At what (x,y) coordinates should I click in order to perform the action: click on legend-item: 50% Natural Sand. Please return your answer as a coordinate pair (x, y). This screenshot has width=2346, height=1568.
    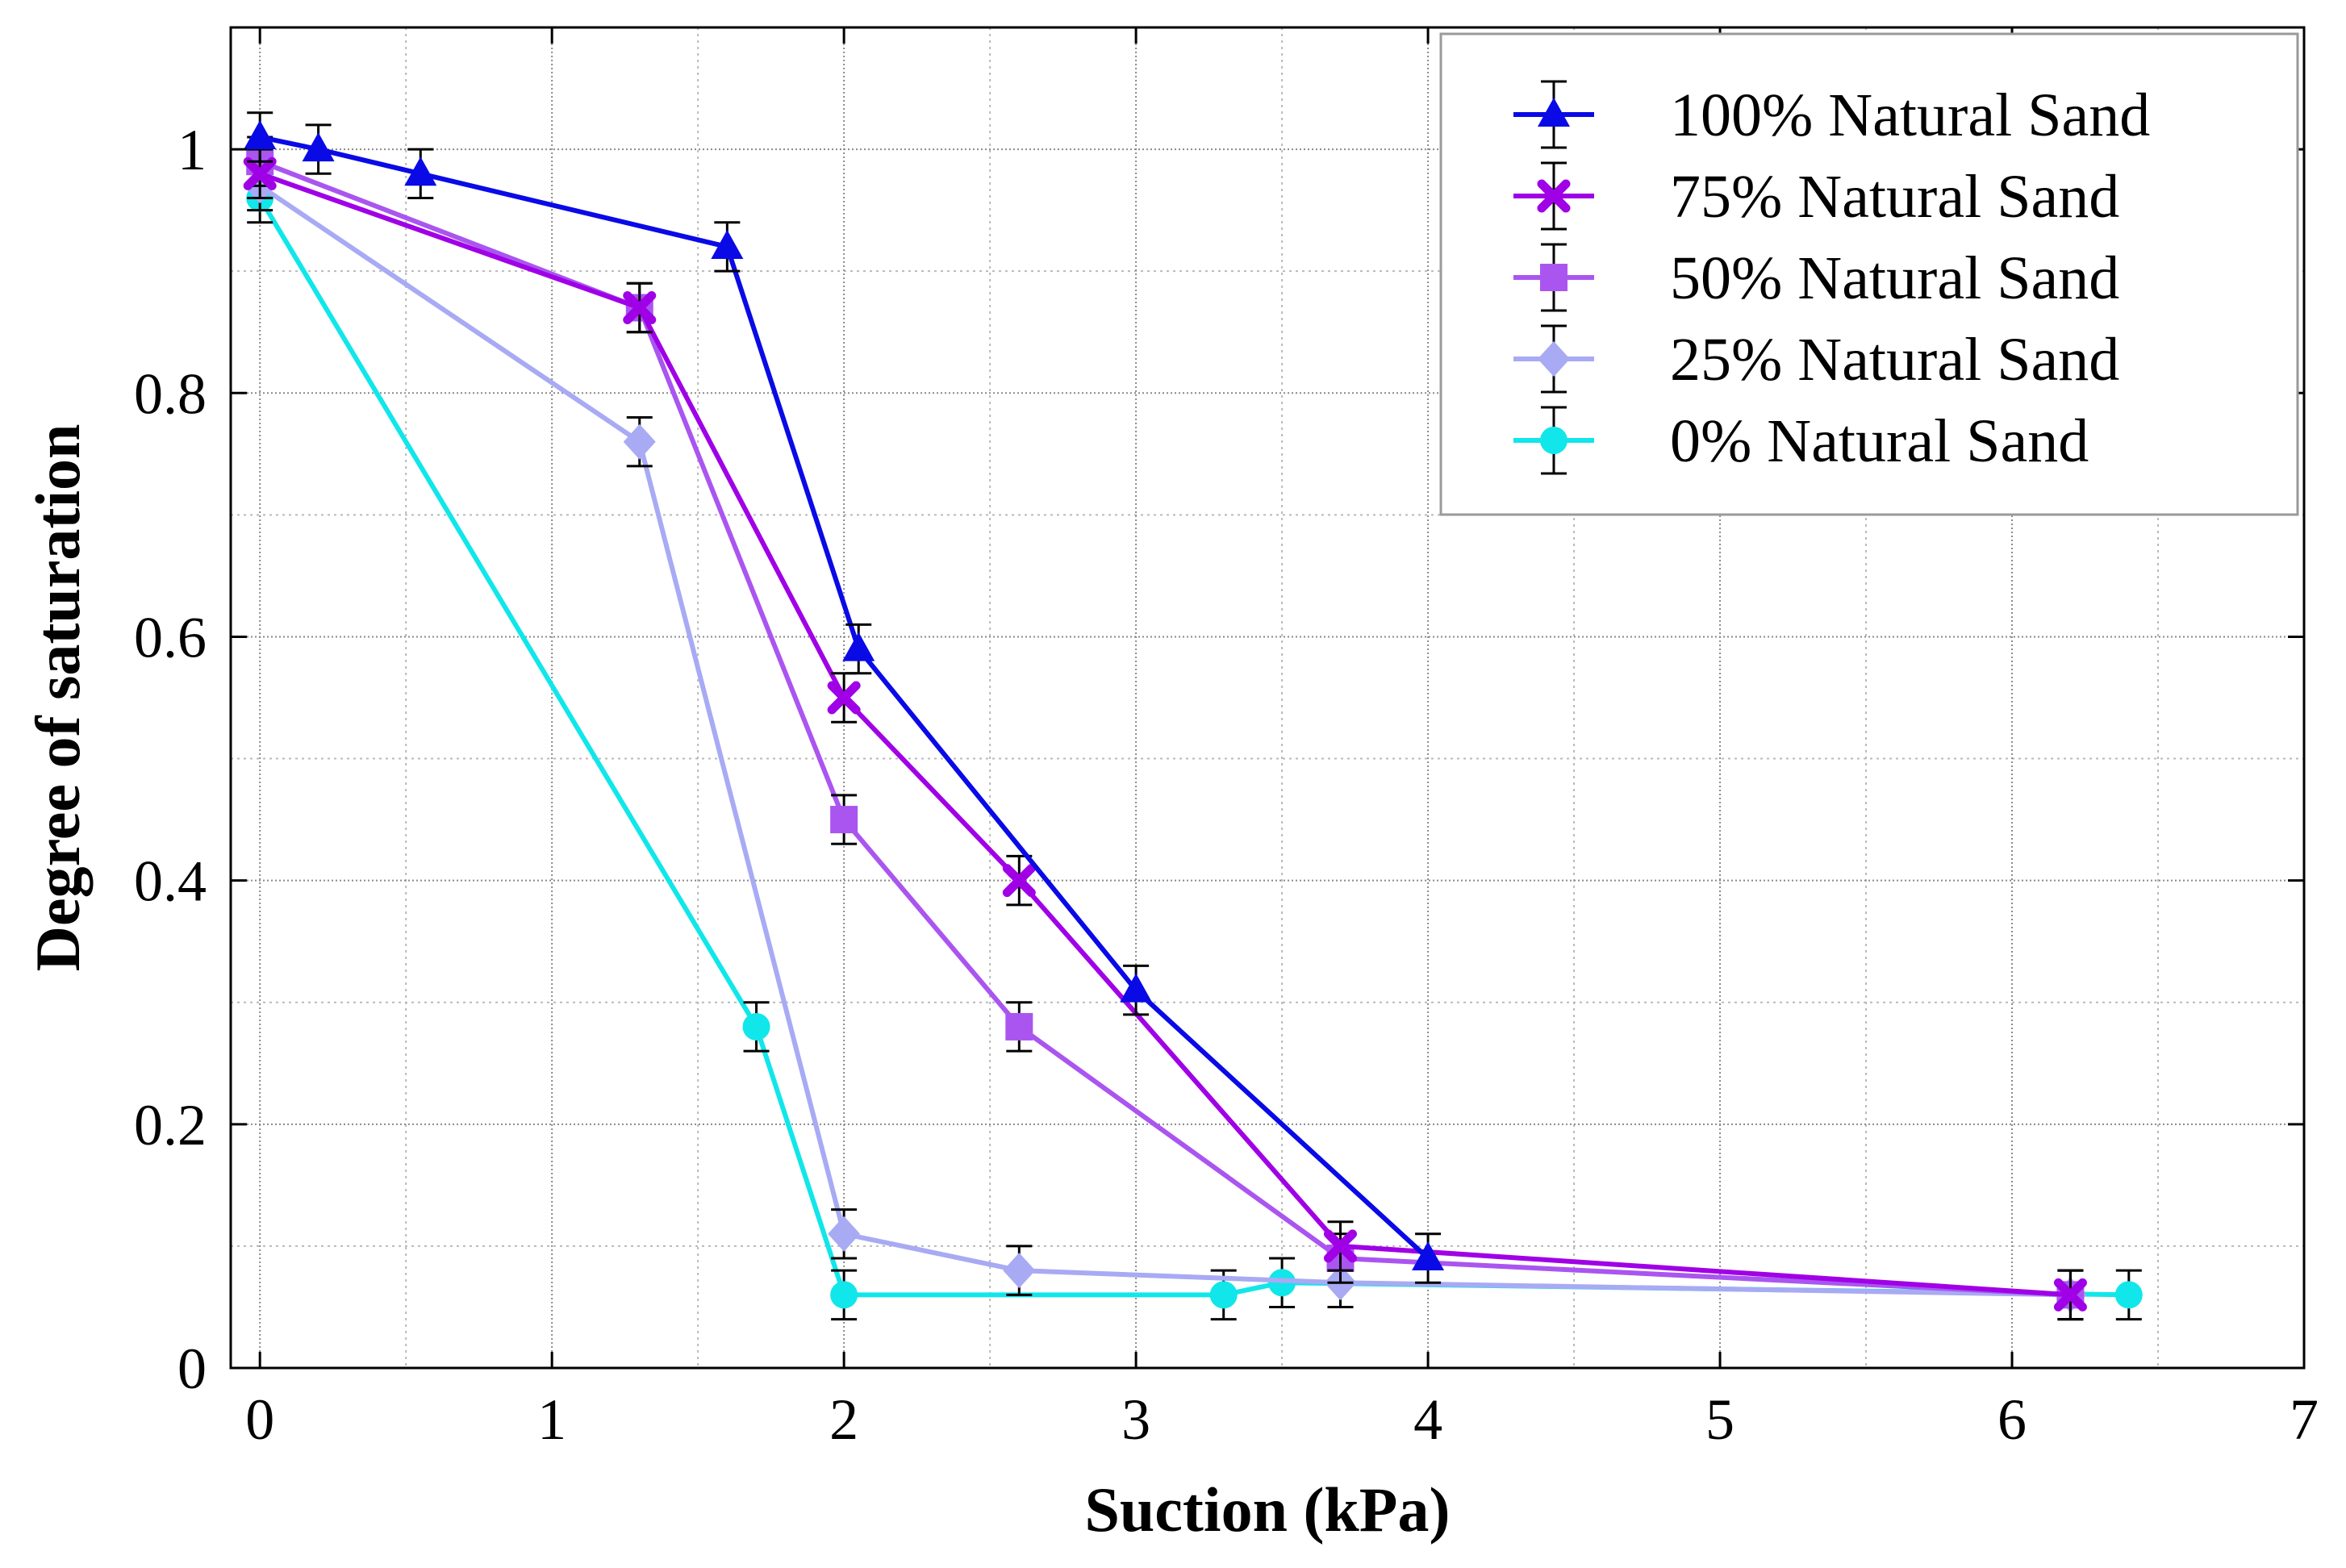
    Looking at the image, I should click on (1816, 277).